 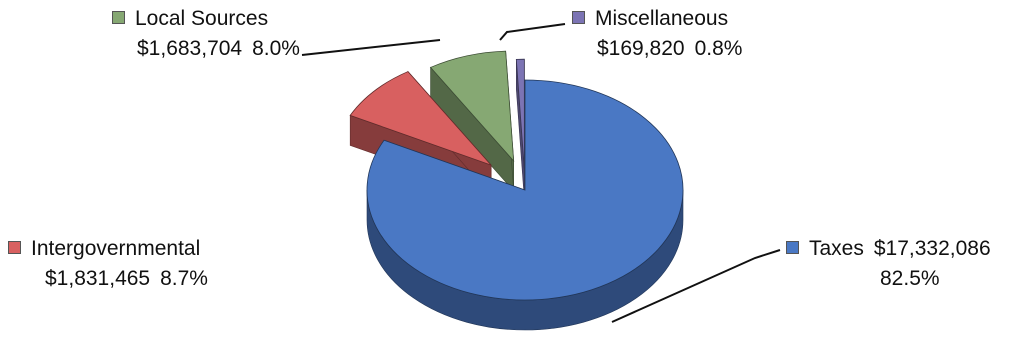 What do you see at coordinates (108, 264) in the screenshot?
I see `data-label-intergovernmental: Intergovernmental $1,831,465 8.7%` at bounding box center [108, 264].